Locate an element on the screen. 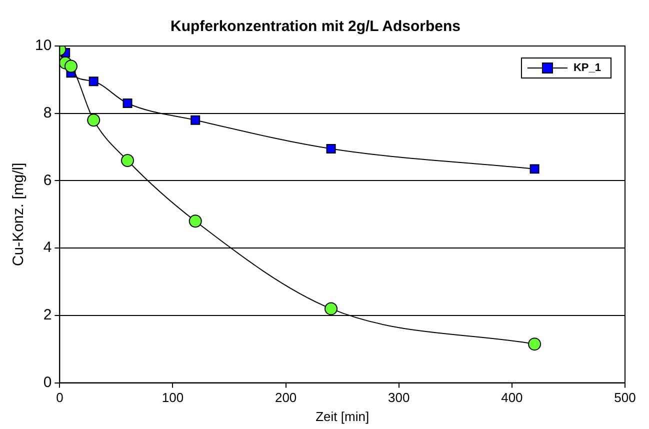  y-tick-label: 2 is located at coordinates (47, 315).